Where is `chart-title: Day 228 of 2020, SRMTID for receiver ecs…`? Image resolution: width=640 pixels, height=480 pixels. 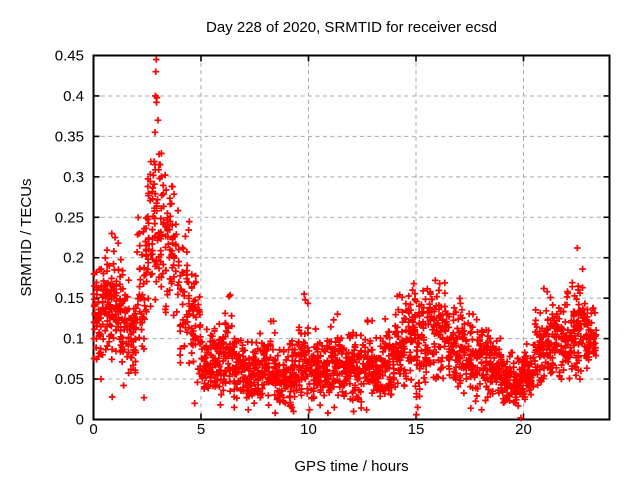
chart-title: Day 228 of 2020, SRMTID for receiver ecs… is located at coordinates (351, 27).